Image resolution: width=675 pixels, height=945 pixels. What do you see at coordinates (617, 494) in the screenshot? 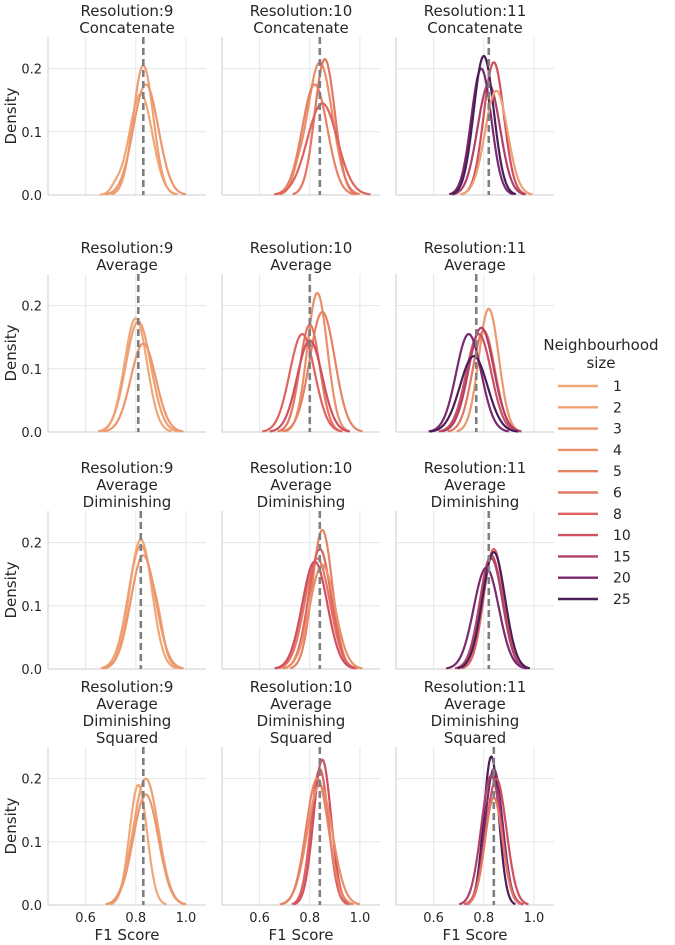
I see `legend-label: 6` at bounding box center [617, 494].